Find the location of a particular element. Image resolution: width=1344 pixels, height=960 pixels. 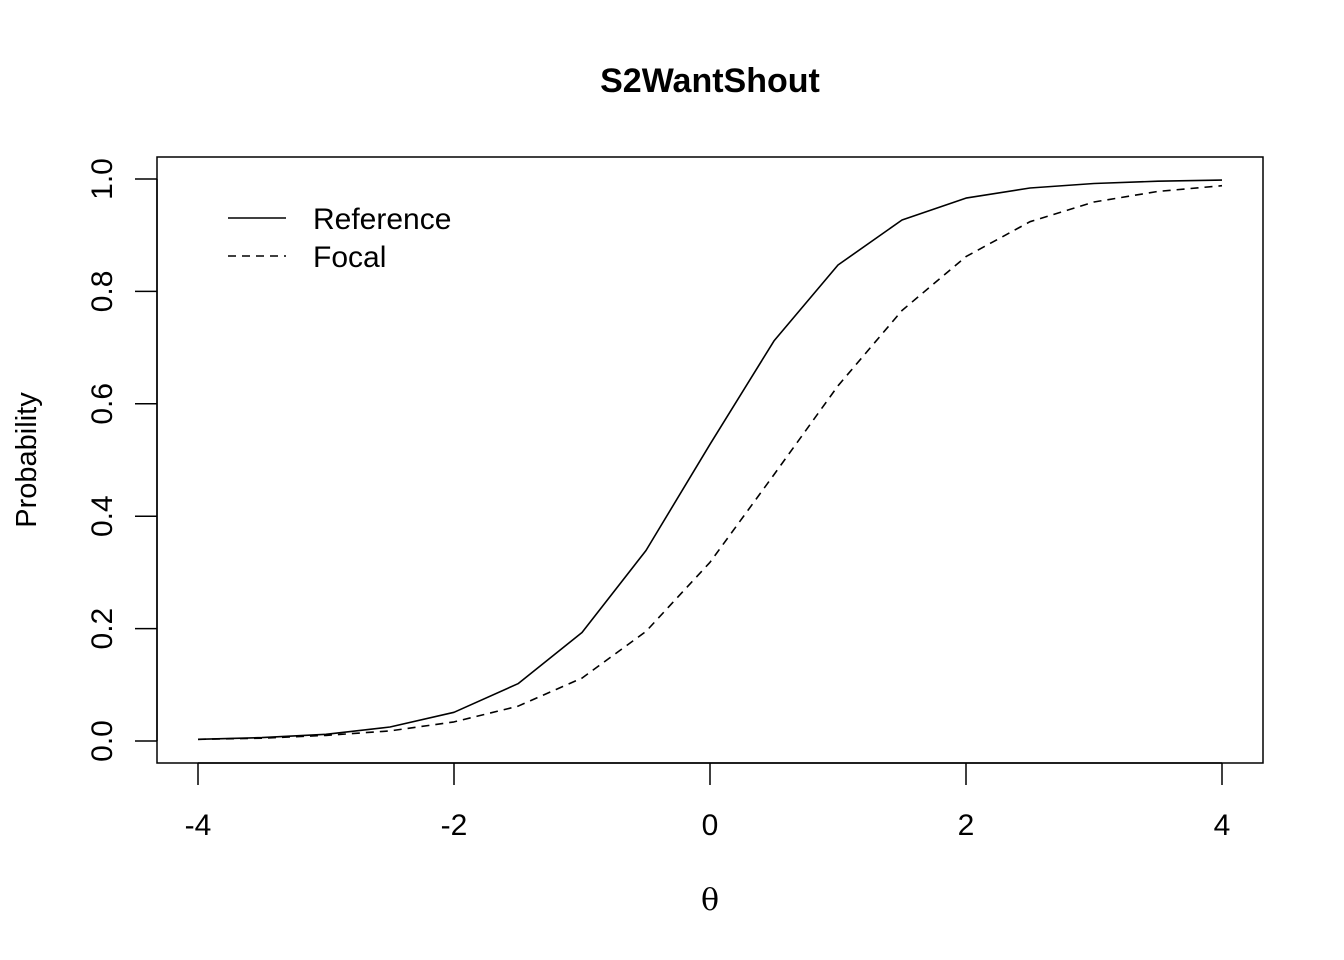

x-axis: -4 -2 0 2 4 is located at coordinates (708, 802).